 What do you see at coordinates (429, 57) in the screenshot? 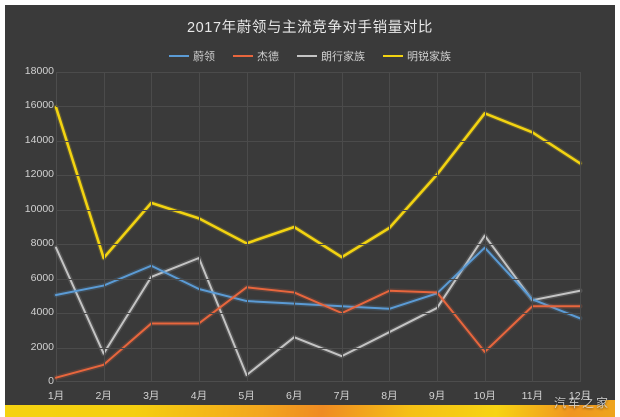
I see `legend-item-label: 明锐家族` at bounding box center [429, 57].